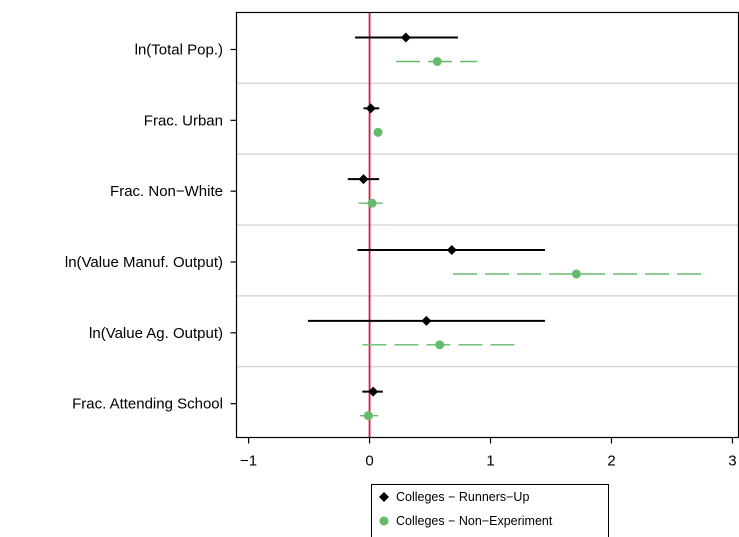  What do you see at coordinates (462, 497) in the screenshot?
I see `legend-label-runners-up: Colleges − Runners−Up` at bounding box center [462, 497].